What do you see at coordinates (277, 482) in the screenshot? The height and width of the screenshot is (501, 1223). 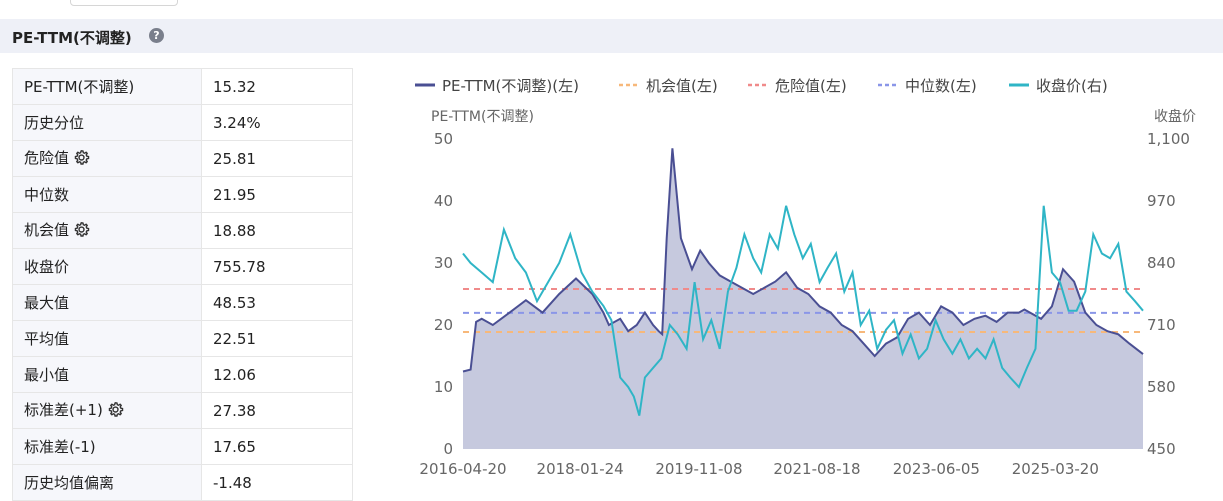 I see `stats-value: -1.48` at bounding box center [277, 482].